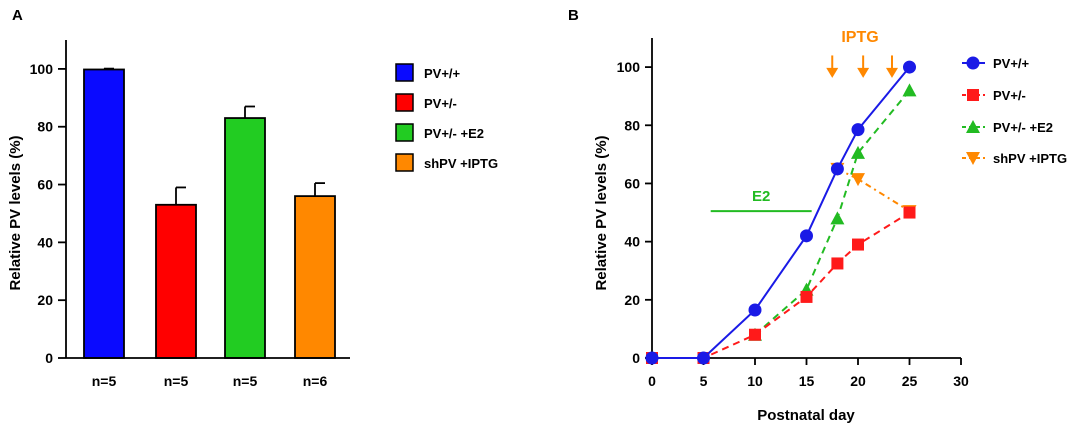 The height and width of the screenshot is (436, 1084). I want to click on x-tick-label: 10, so click(755, 381).